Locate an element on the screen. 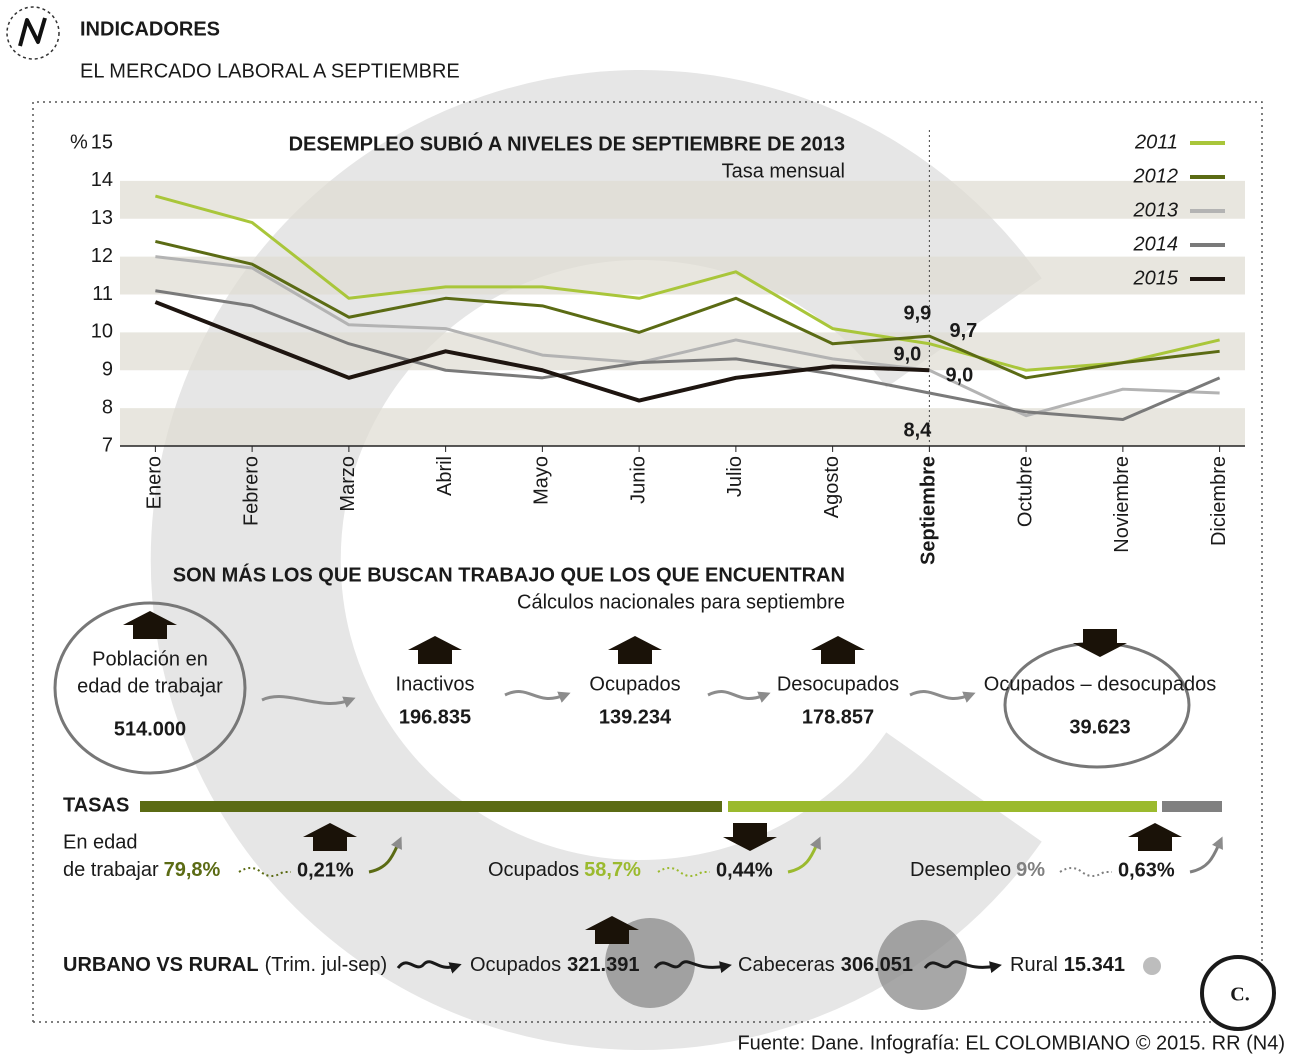  value-label: 9,9 is located at coordinates (917, 313).